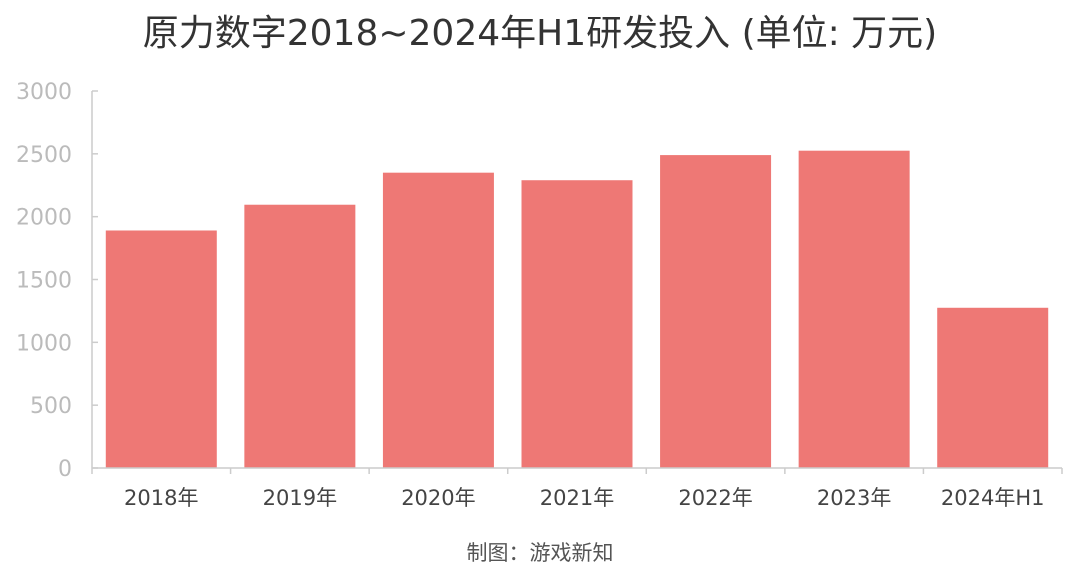  I want to click on x-tick-label: 2024年H1, so click(993, 498).